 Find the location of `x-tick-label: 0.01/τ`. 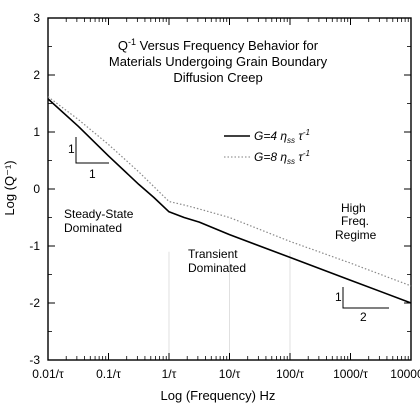

x-tick-label: 0.01/τ is located at coordinates (48, 374).